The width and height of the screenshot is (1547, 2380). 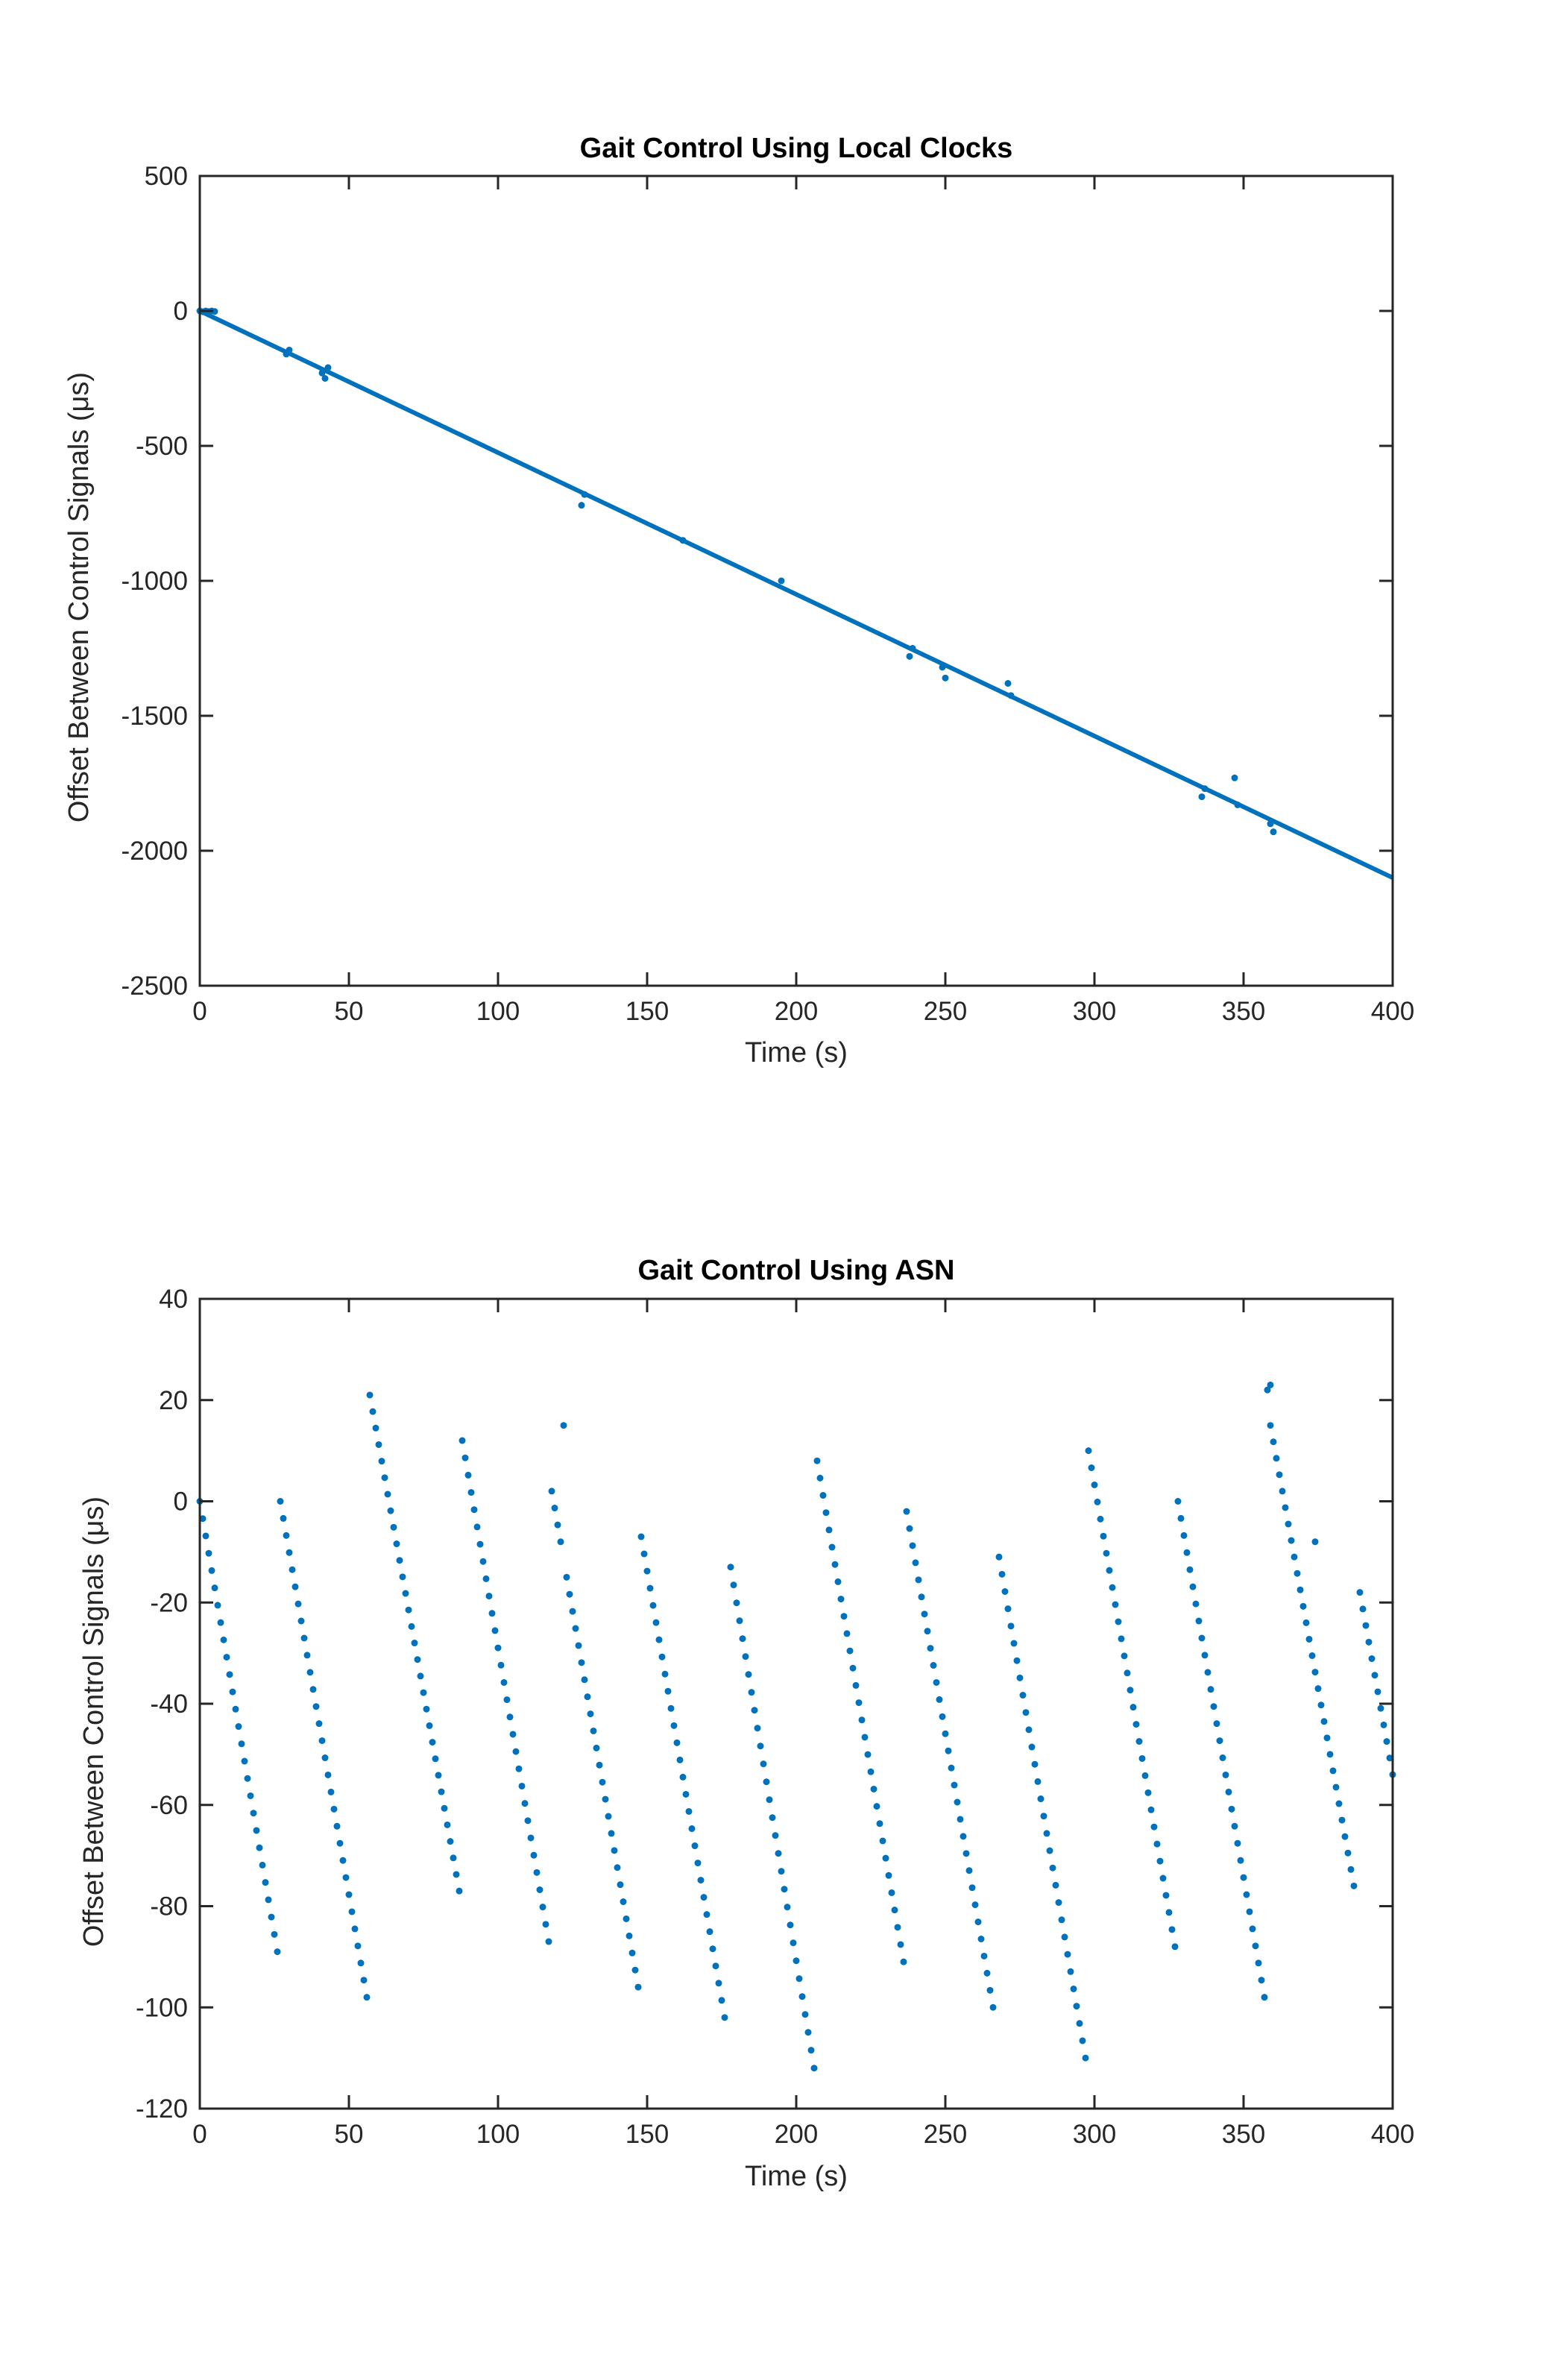 I want to click on x-axis-label: Time (s), so click(x=796, y=2176).